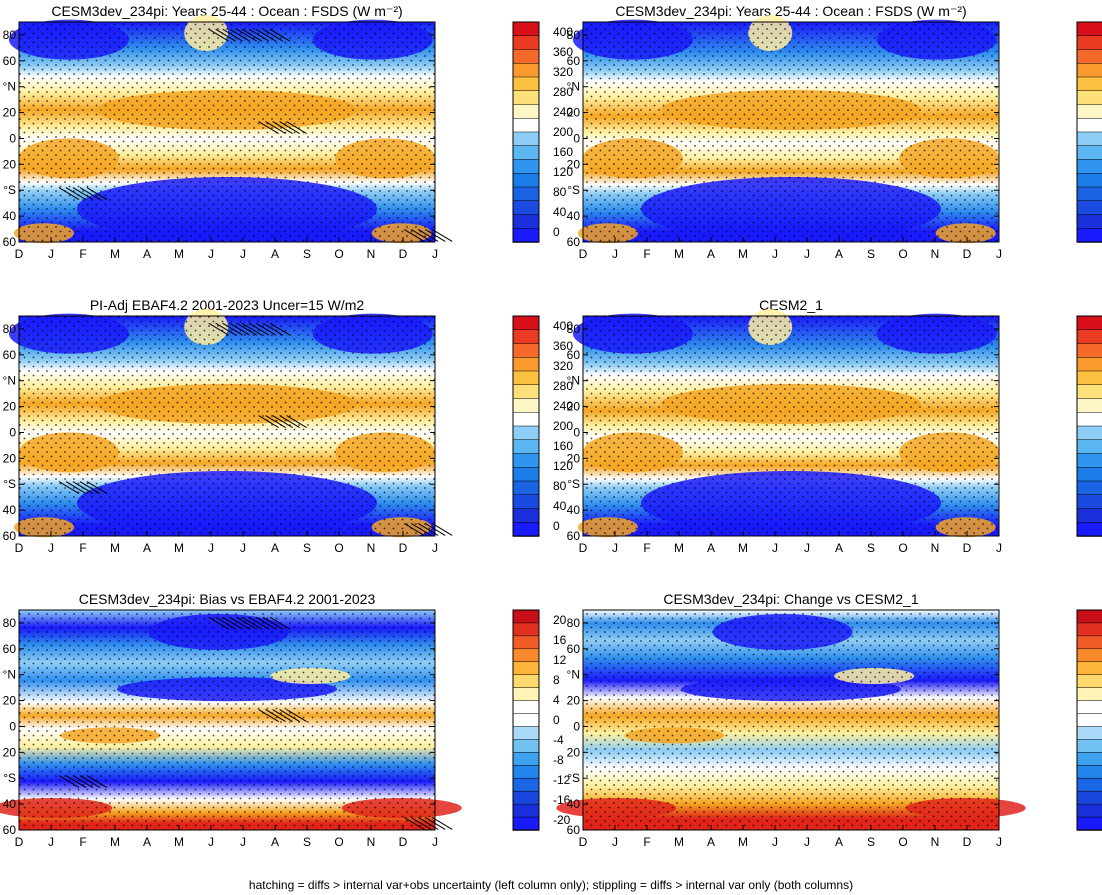 This screenshot has height=895, width=1102. What do you see at coordinates (558, 740) in the screenshot?
I see `colorbar-label: -4` at bounding box center [558, 740].